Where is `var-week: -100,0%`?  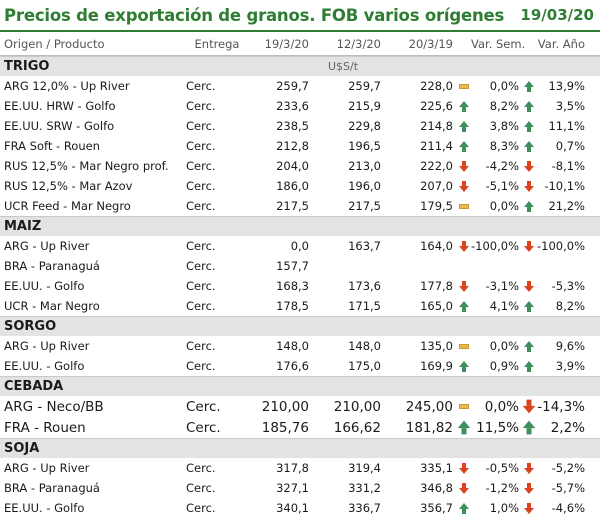 var-week: -100,0% is located at coordinates (495, 246).